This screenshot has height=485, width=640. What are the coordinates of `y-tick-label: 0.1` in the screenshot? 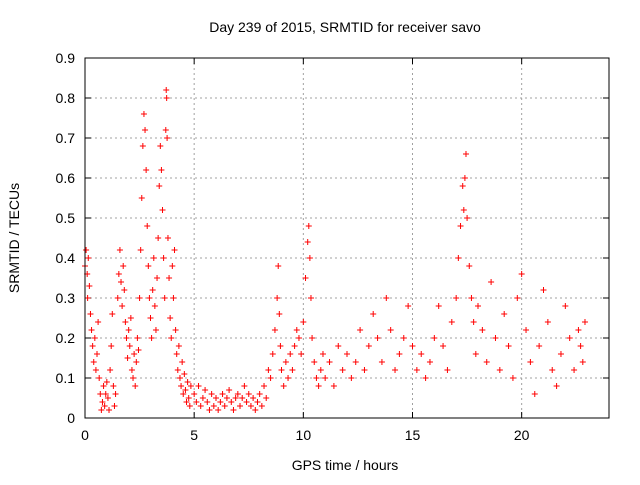 It's located at (66, 378).